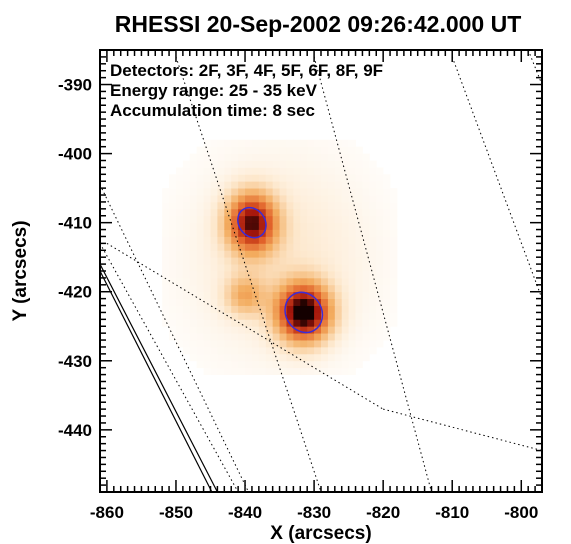  I want to click on x-tick-label: -810, so click(452, 512).